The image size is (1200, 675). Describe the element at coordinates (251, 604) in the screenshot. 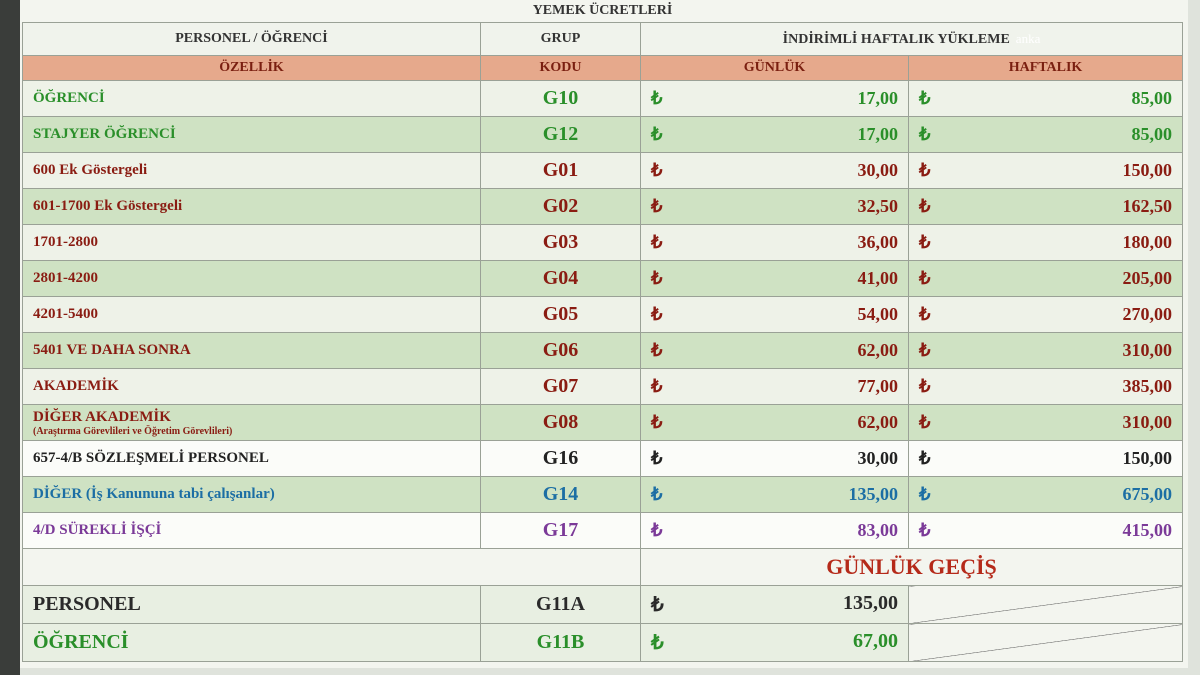

I see `label-cell: PERSONEL` at that location.